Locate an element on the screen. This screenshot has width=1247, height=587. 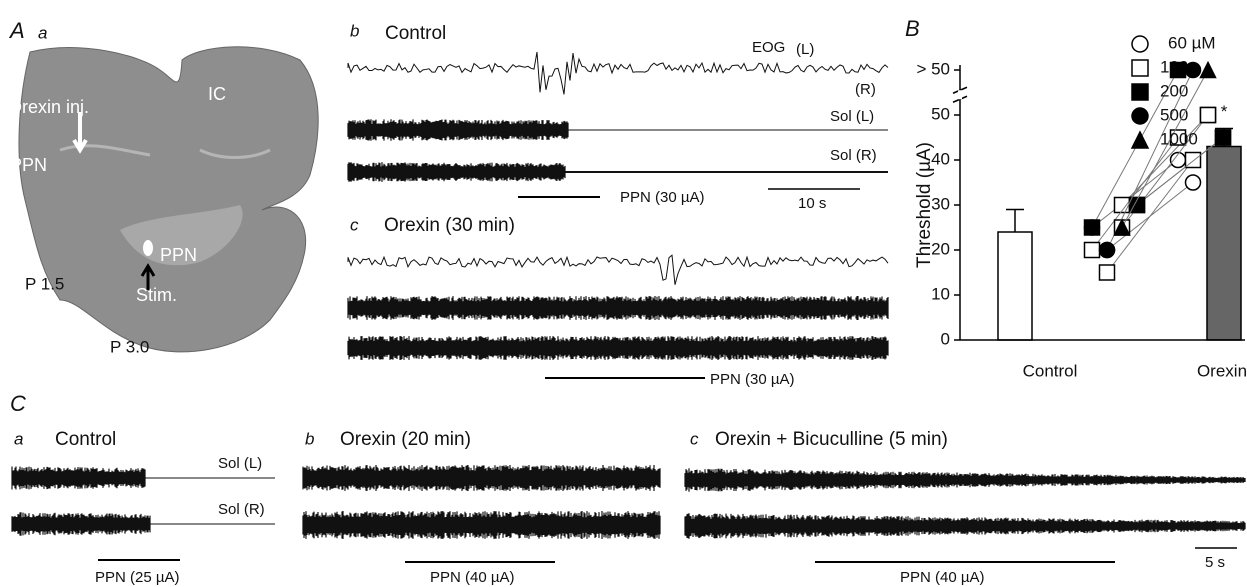
y-tick-label: 10 is located at coordinates (940, 293).